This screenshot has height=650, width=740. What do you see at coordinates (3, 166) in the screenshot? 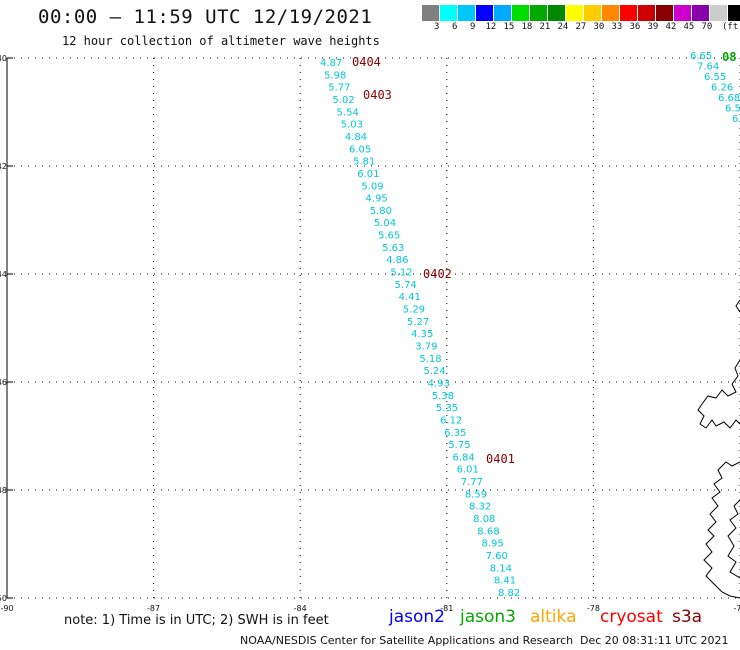
I see `latitude-label: -42` at bounding box center [3, 166].